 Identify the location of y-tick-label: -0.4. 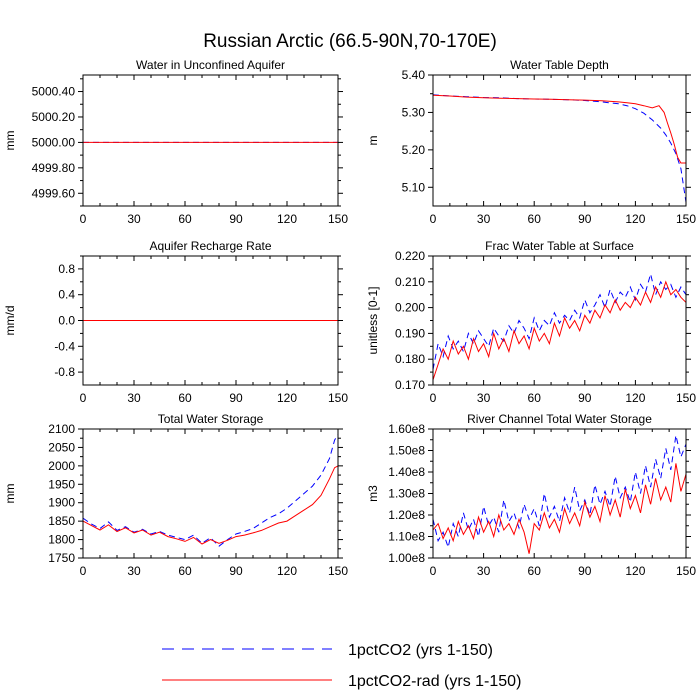
(64, 346).